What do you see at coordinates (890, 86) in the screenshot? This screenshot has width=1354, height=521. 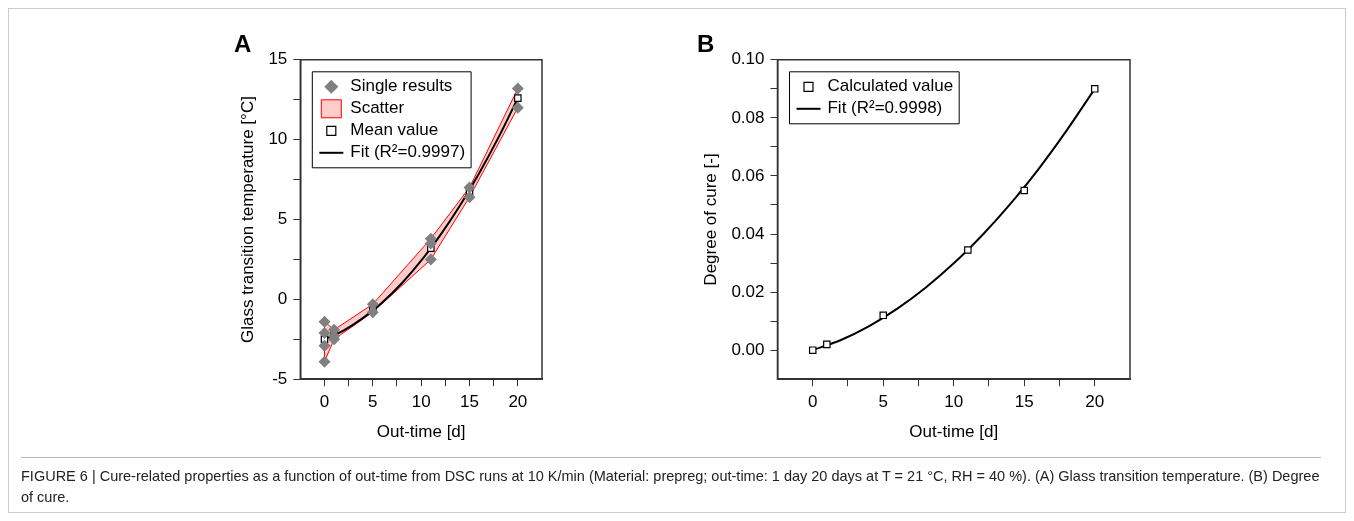 I see `legend-label: Calculated value` at bounding box center [890, 86].